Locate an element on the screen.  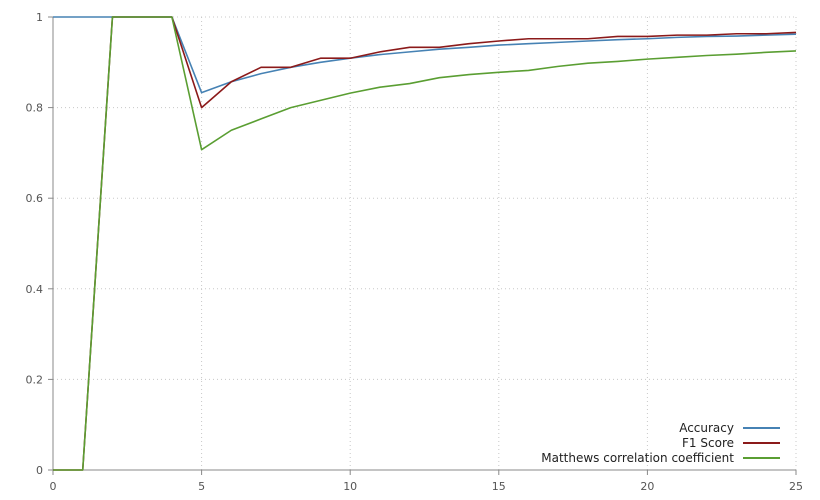
legend-label-matthews-correlation-coefficient: Matthews correlation coefficient is located at coordinates (637, 458).